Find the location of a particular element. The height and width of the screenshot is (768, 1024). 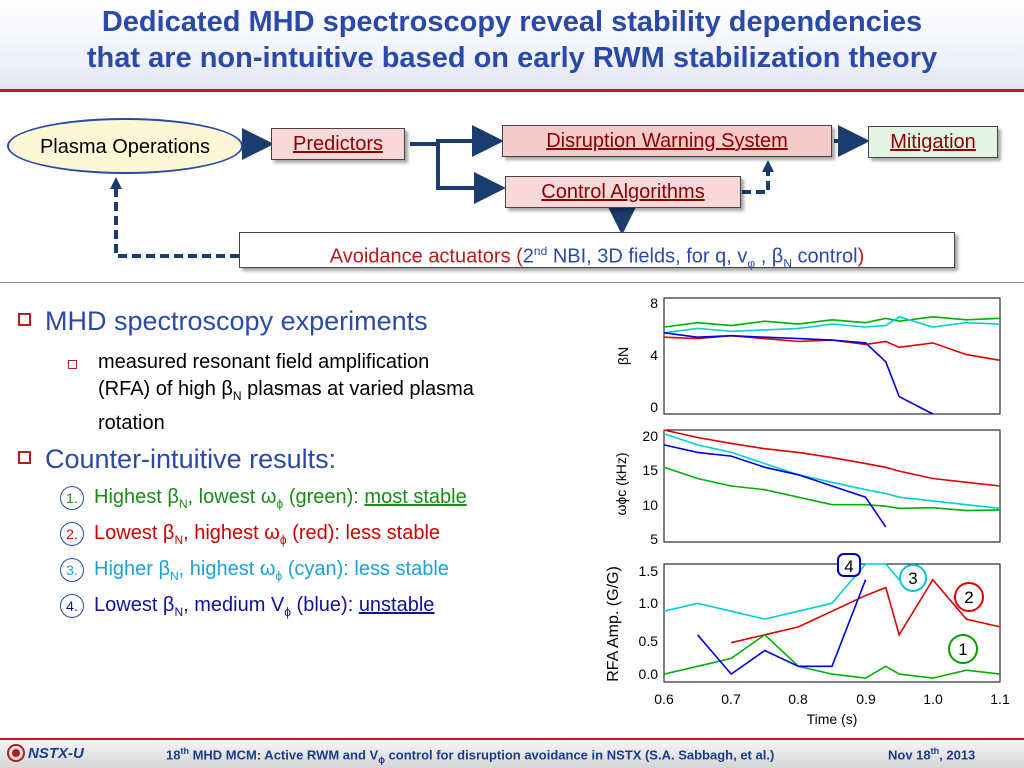

avoid-two: 2 is located at coordinates (528, 256).